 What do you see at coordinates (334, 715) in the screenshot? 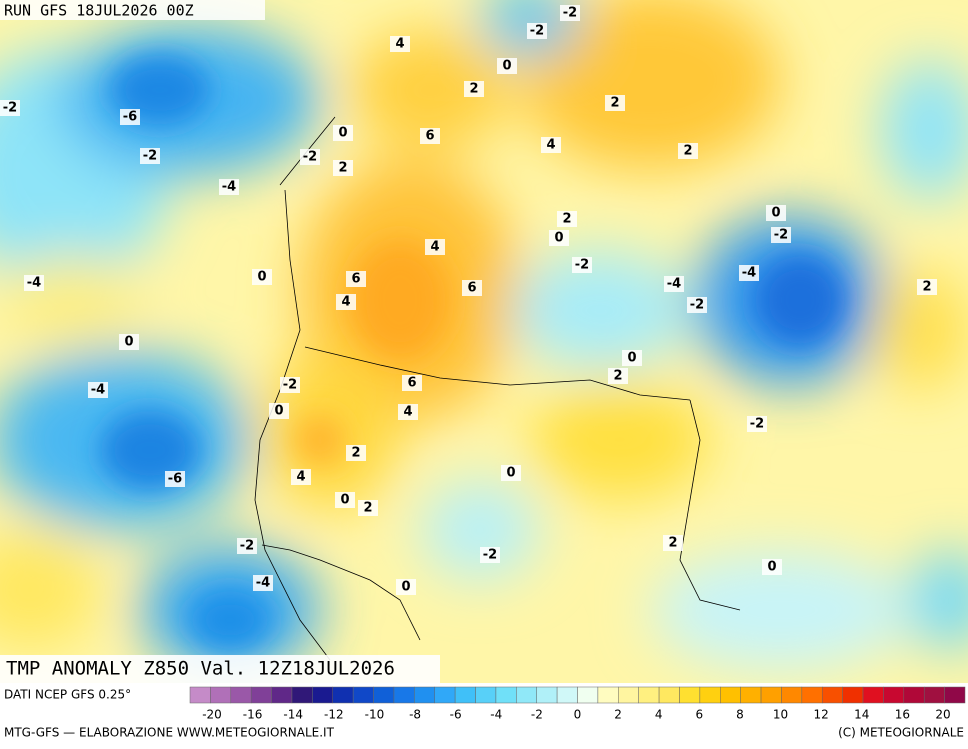
I see `colorbar-label: -12` at bounding box center [334, 715].